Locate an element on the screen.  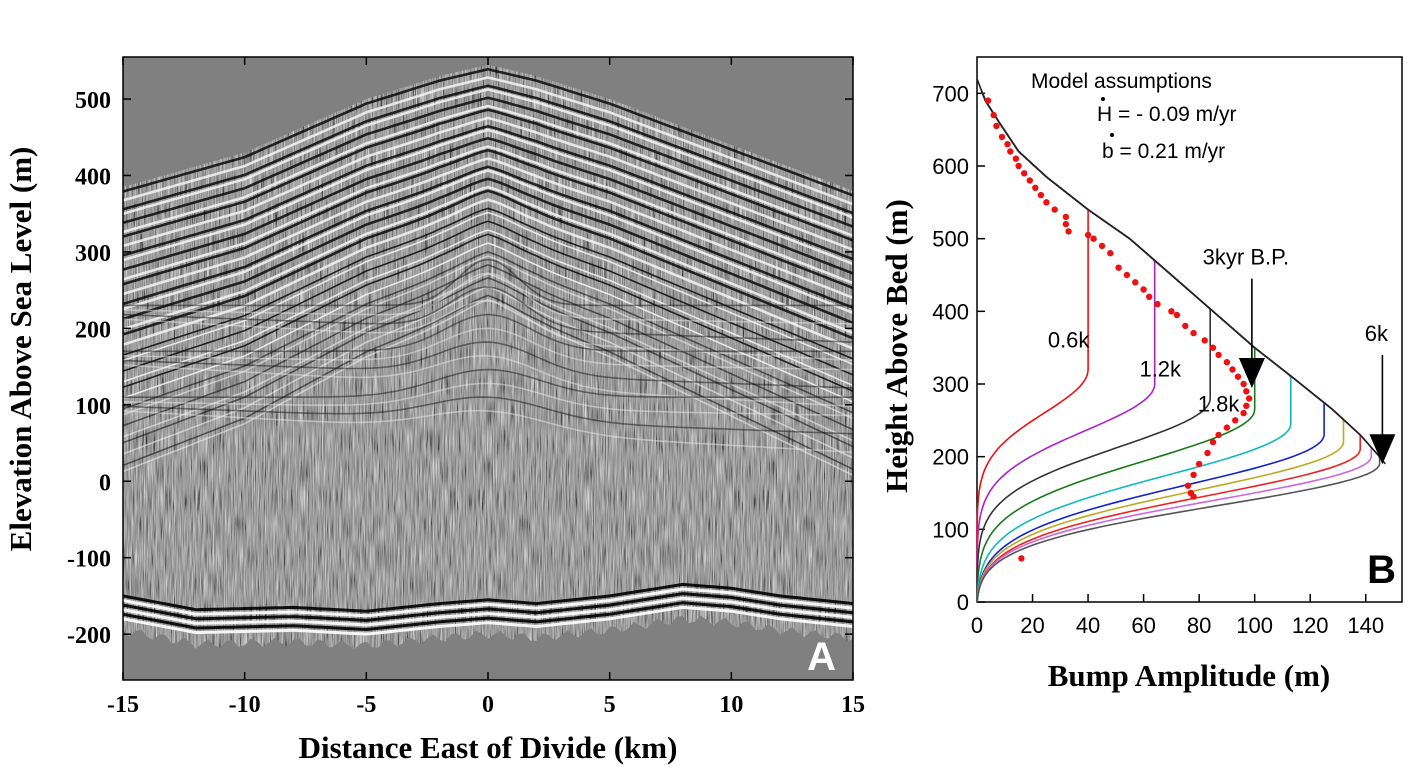
panel-a-xtick-label: -10 is located at coordinates (245, 705).